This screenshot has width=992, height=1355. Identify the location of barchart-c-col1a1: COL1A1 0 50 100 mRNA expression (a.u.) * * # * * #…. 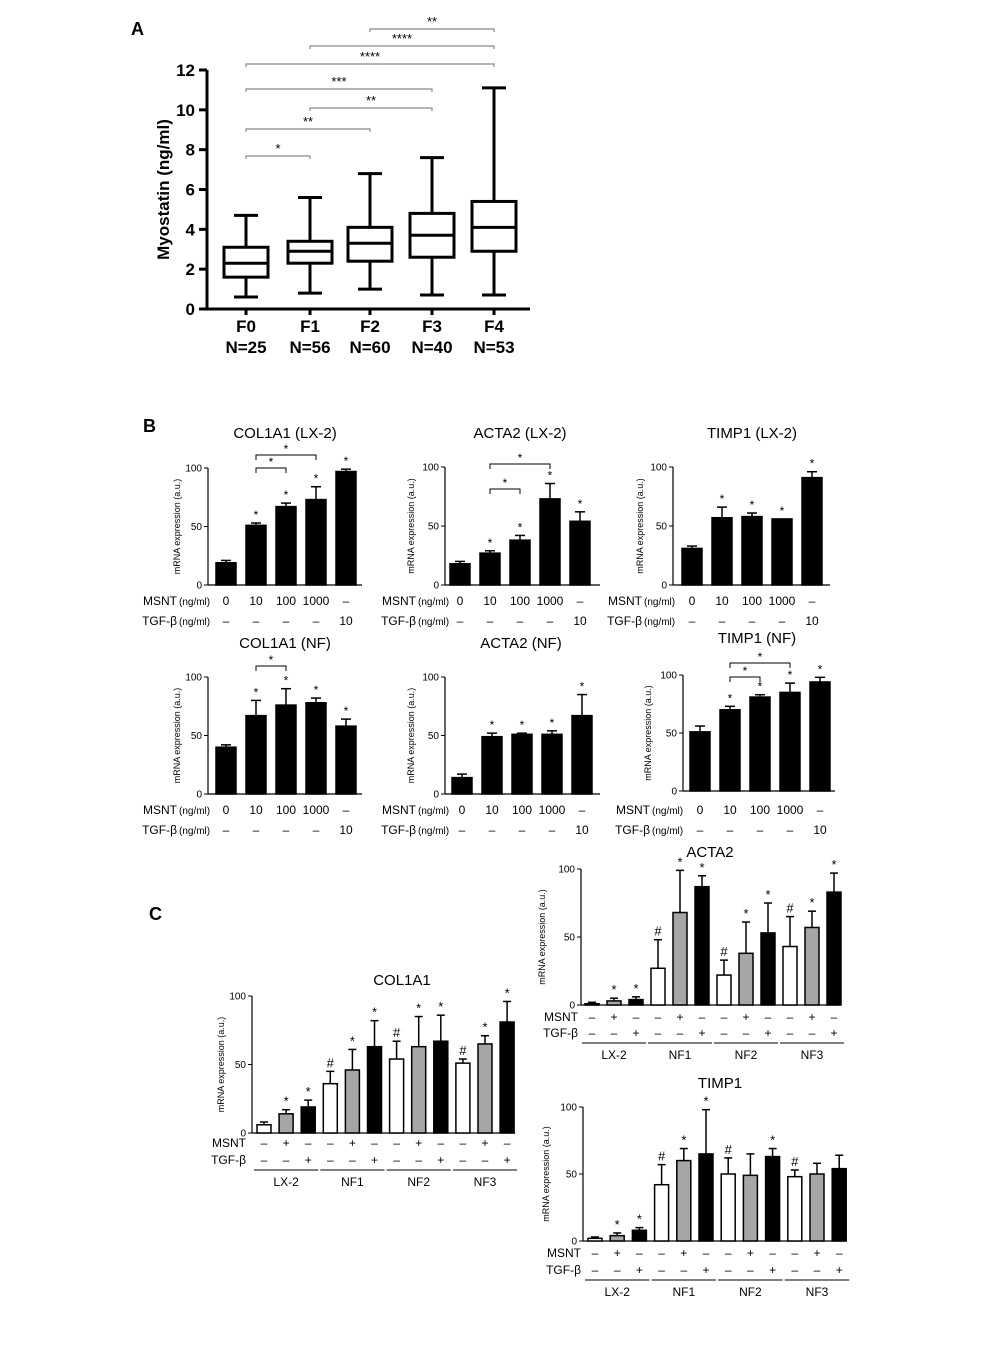
(364, 1080).